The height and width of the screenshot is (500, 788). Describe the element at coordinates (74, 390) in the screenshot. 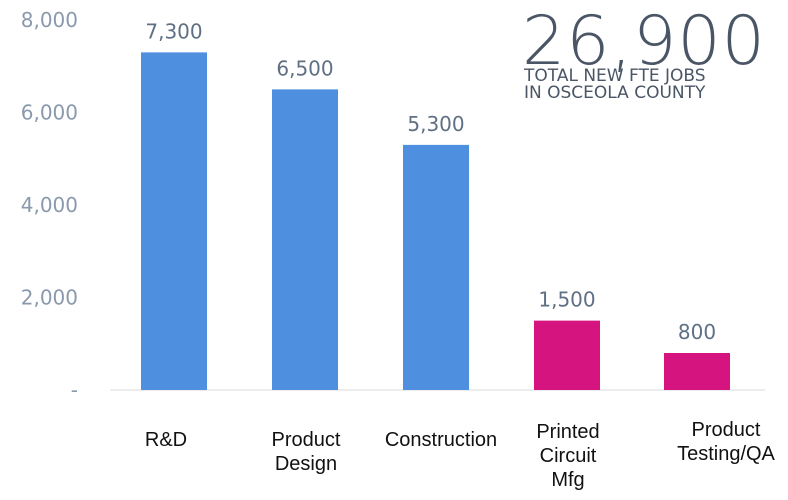

I see `y-tick-label: -` at that location.